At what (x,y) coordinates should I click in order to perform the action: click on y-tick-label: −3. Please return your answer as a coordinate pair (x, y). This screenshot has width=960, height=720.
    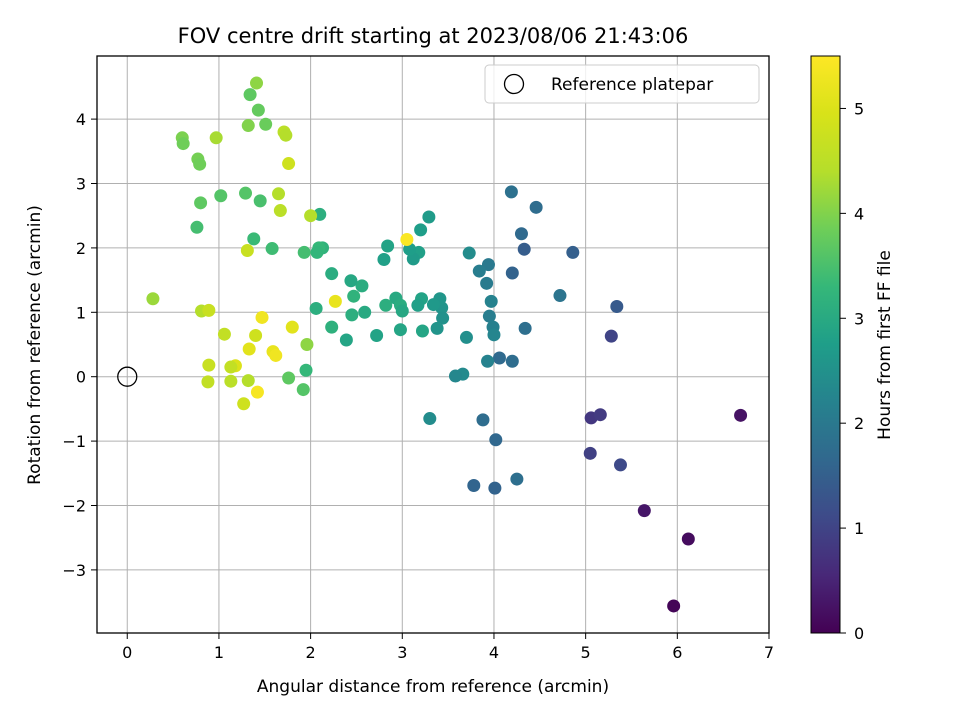
    Looking at the image, I should click on (74, 570).